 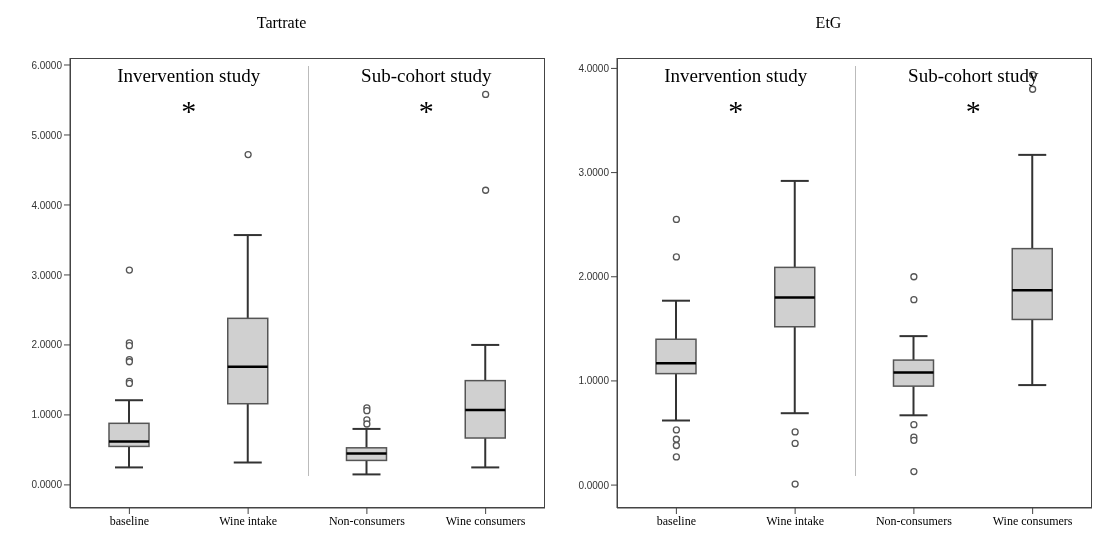 What do you see at coordinates (47, 135) in the screenshot?
I see `y-tick-label: 5.0000` at bounding box center [47, 135].